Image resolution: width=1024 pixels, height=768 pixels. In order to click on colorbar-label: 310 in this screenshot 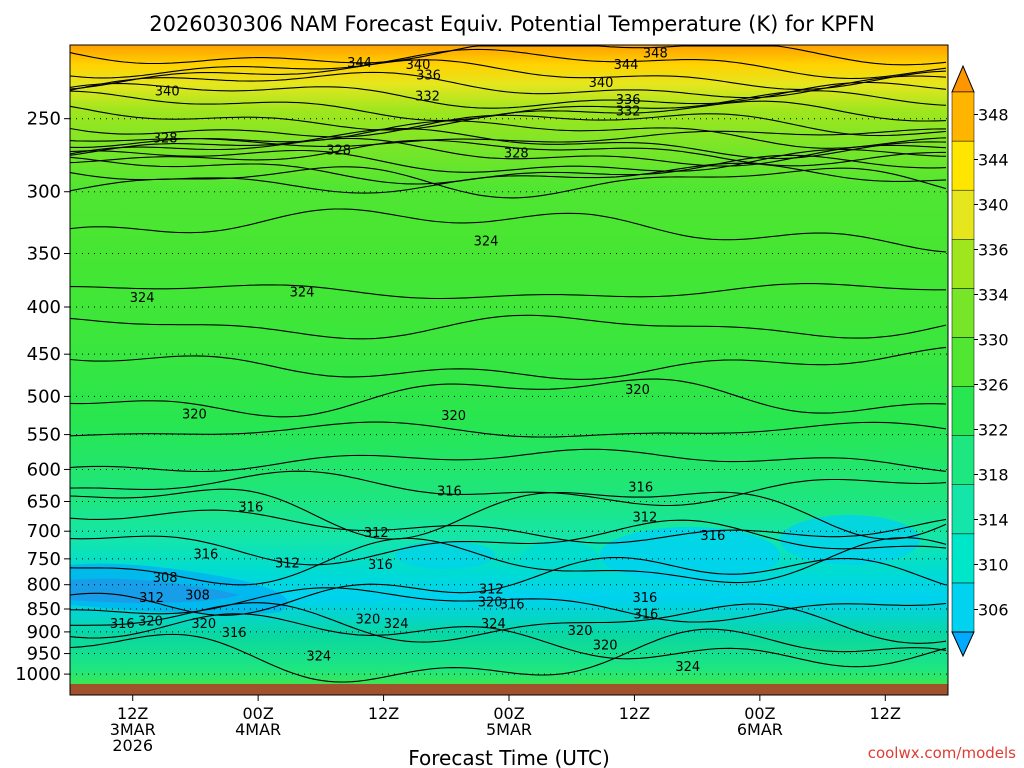, I will do `click(993, 565)`.